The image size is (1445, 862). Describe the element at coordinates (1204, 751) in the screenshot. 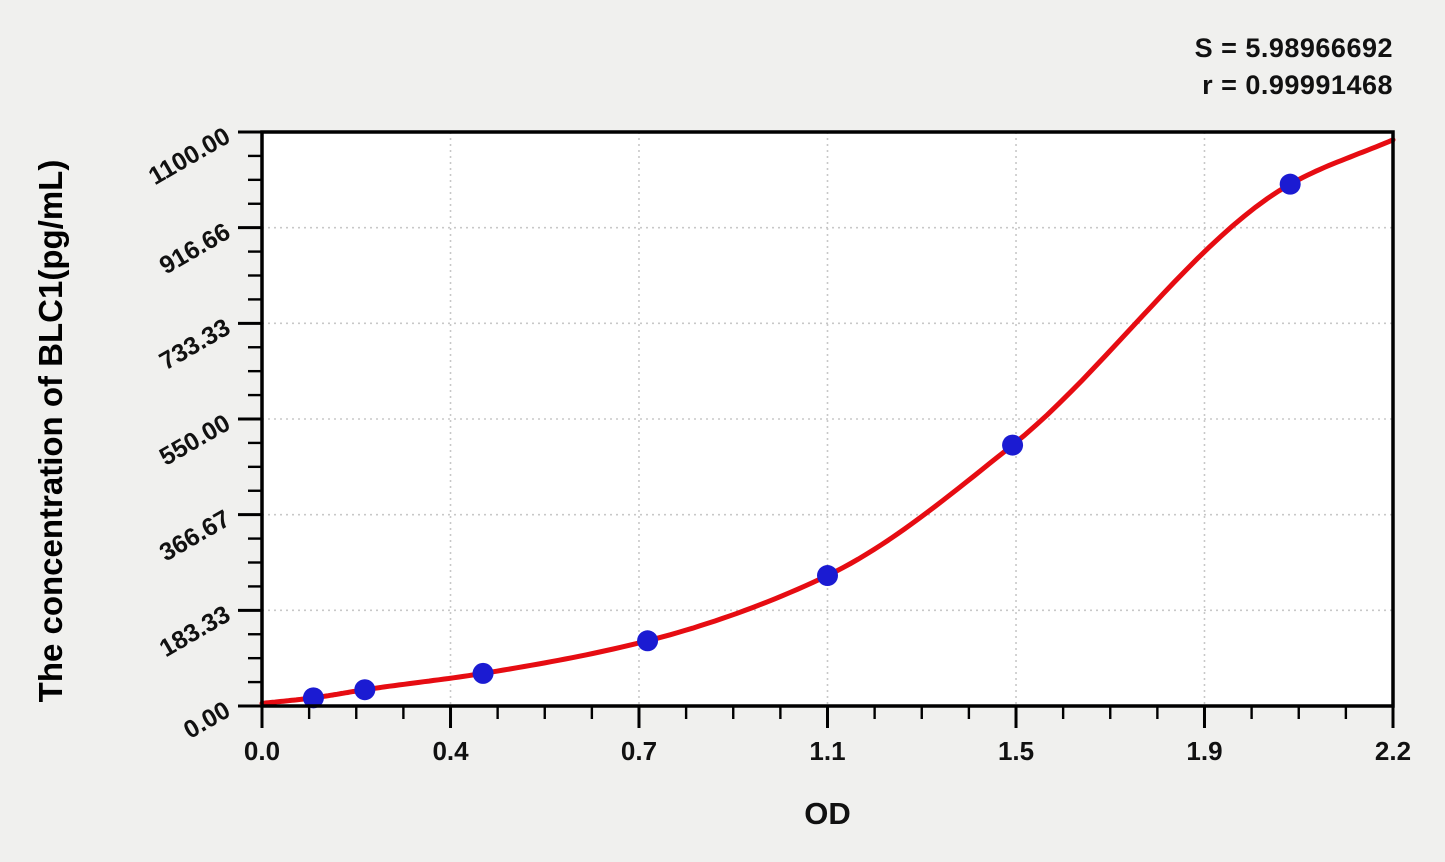

I see `x-tick-label: 1.9` at that location.